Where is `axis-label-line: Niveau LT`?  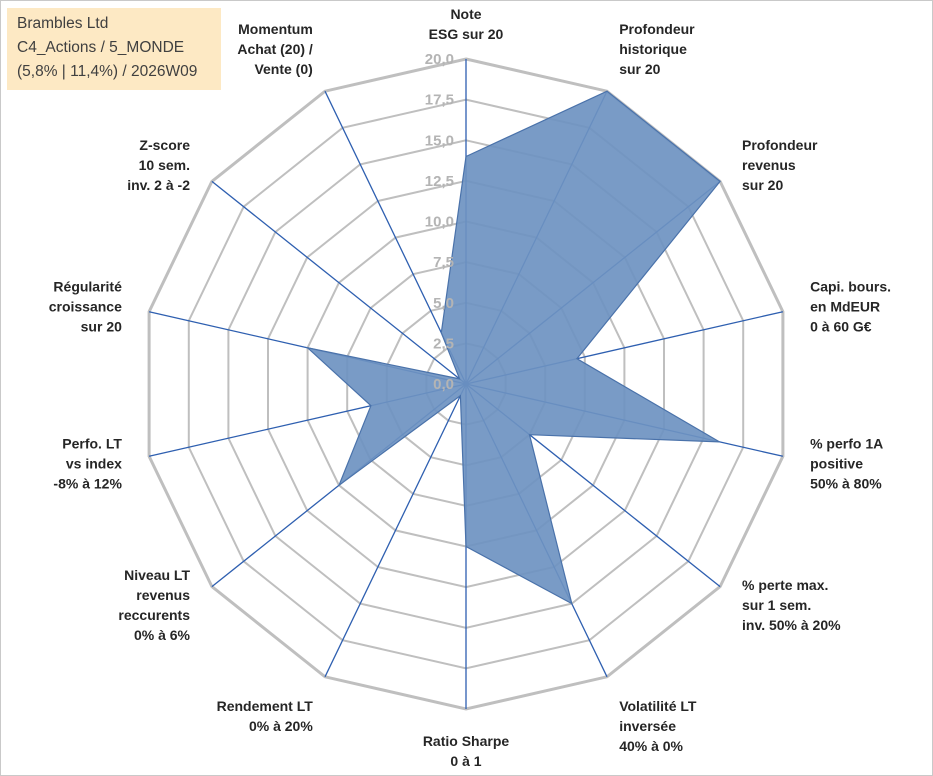 axis-label-line: Niveau LT is located at coordinates (157, 575).